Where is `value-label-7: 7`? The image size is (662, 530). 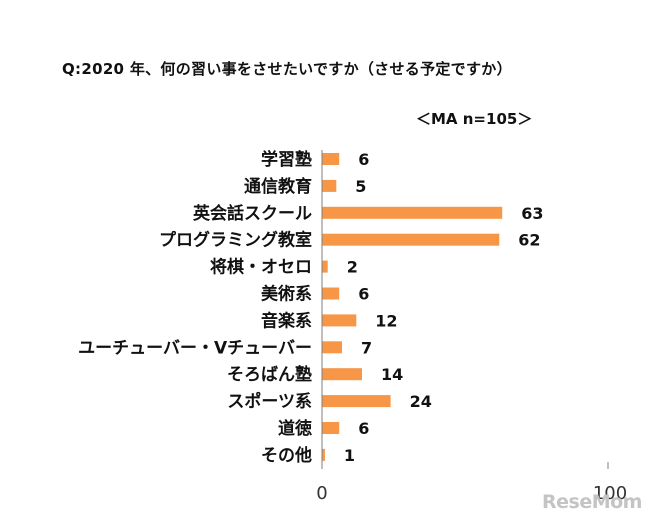 value-label-7: 7 is located at coordinates (366, 347).